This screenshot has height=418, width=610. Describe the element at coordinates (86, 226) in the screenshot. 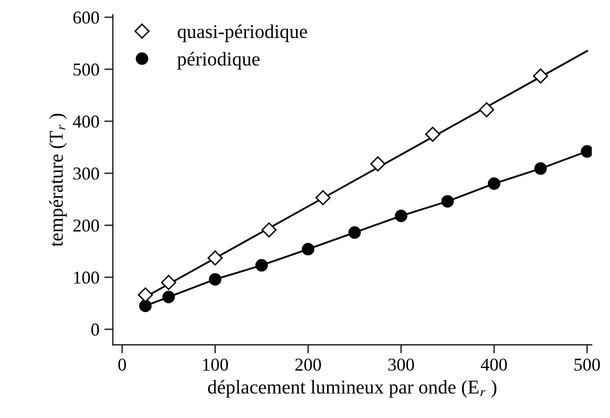

I see `y-tick-label: 200` at that location.